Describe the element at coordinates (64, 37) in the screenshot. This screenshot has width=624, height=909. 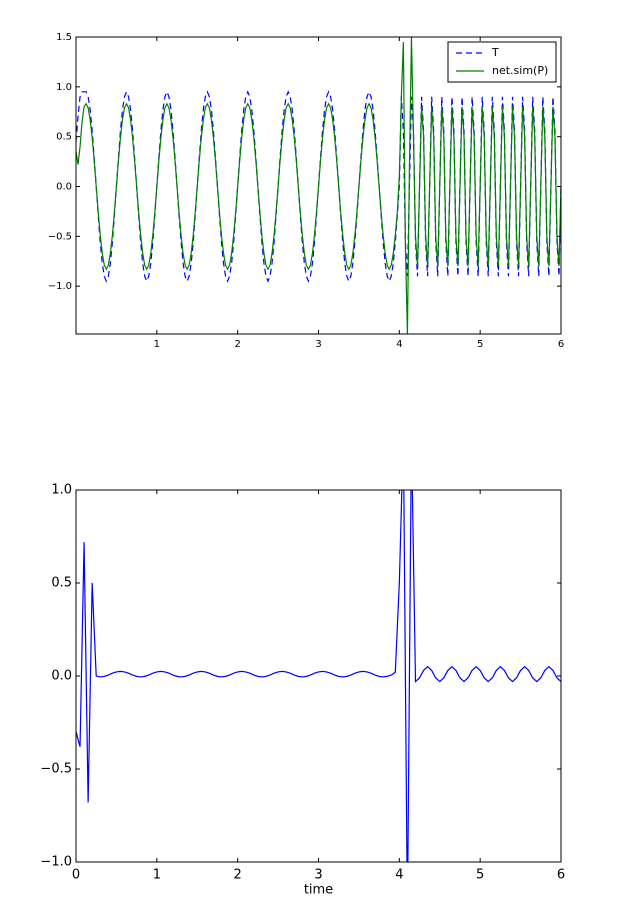
I see `y-tick-label: 1.5` at that location.